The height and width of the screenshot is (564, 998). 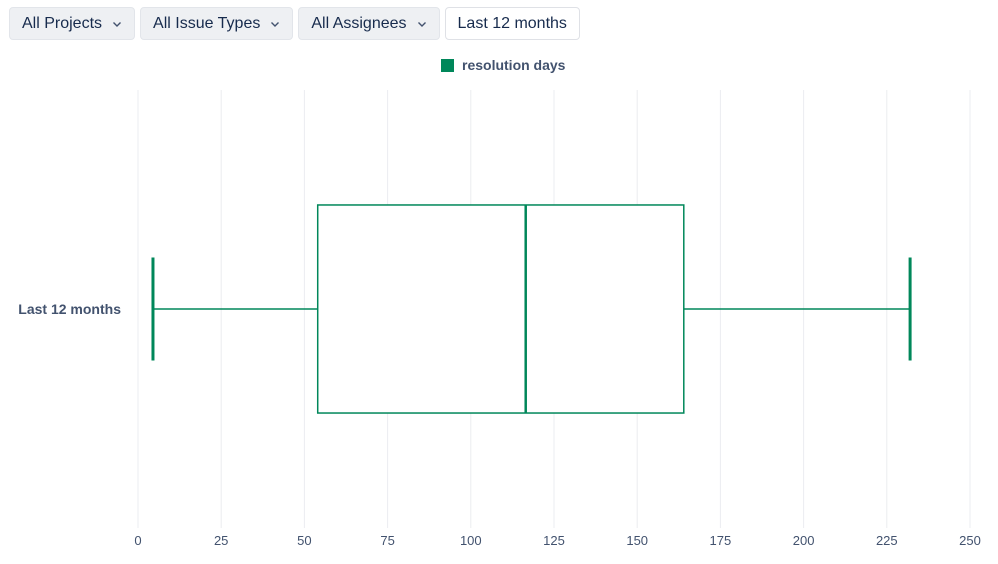 I want to click on projects-dropdown: All Projects, so click(x=72, y=23).